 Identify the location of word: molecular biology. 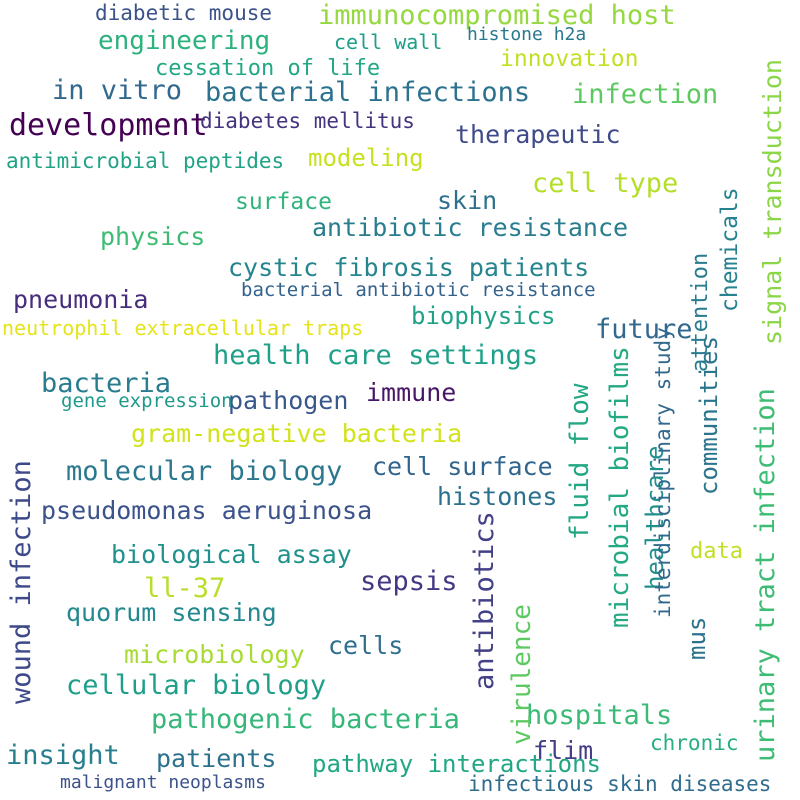
(204, 471).